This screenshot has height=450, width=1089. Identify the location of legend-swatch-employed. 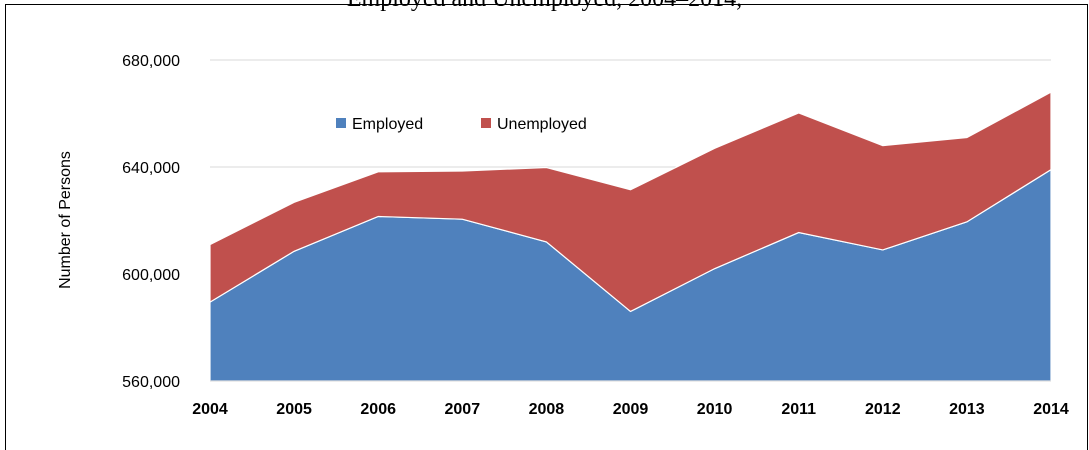
(341, 123).